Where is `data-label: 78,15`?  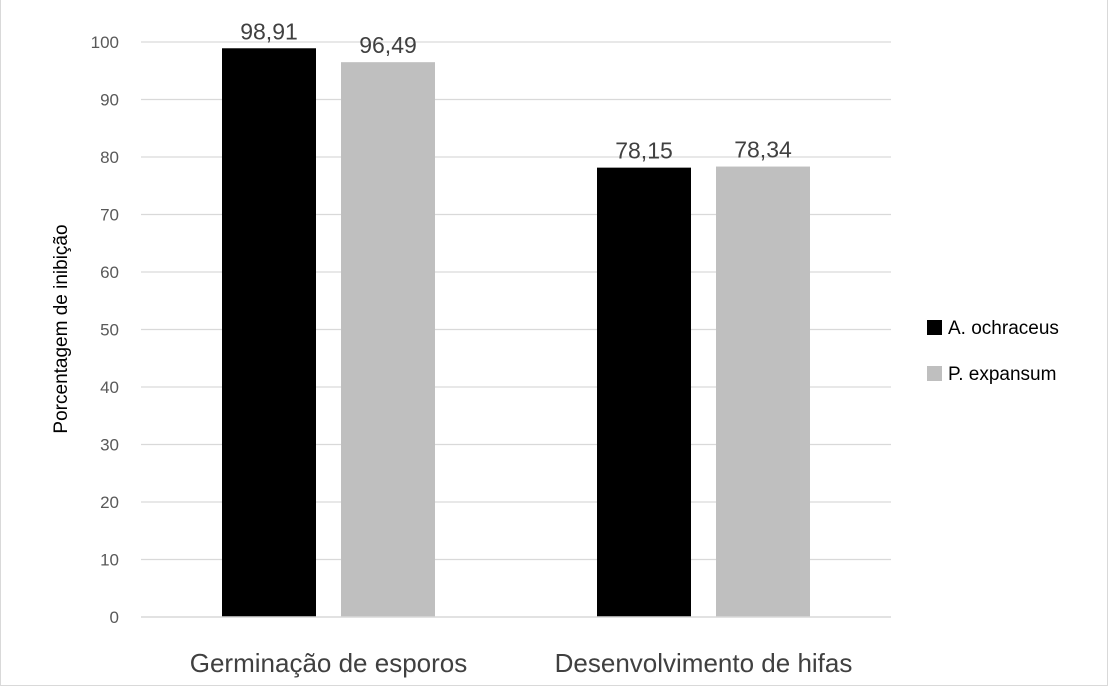 data-label: 78,15 is located at coordinates (644, 151).